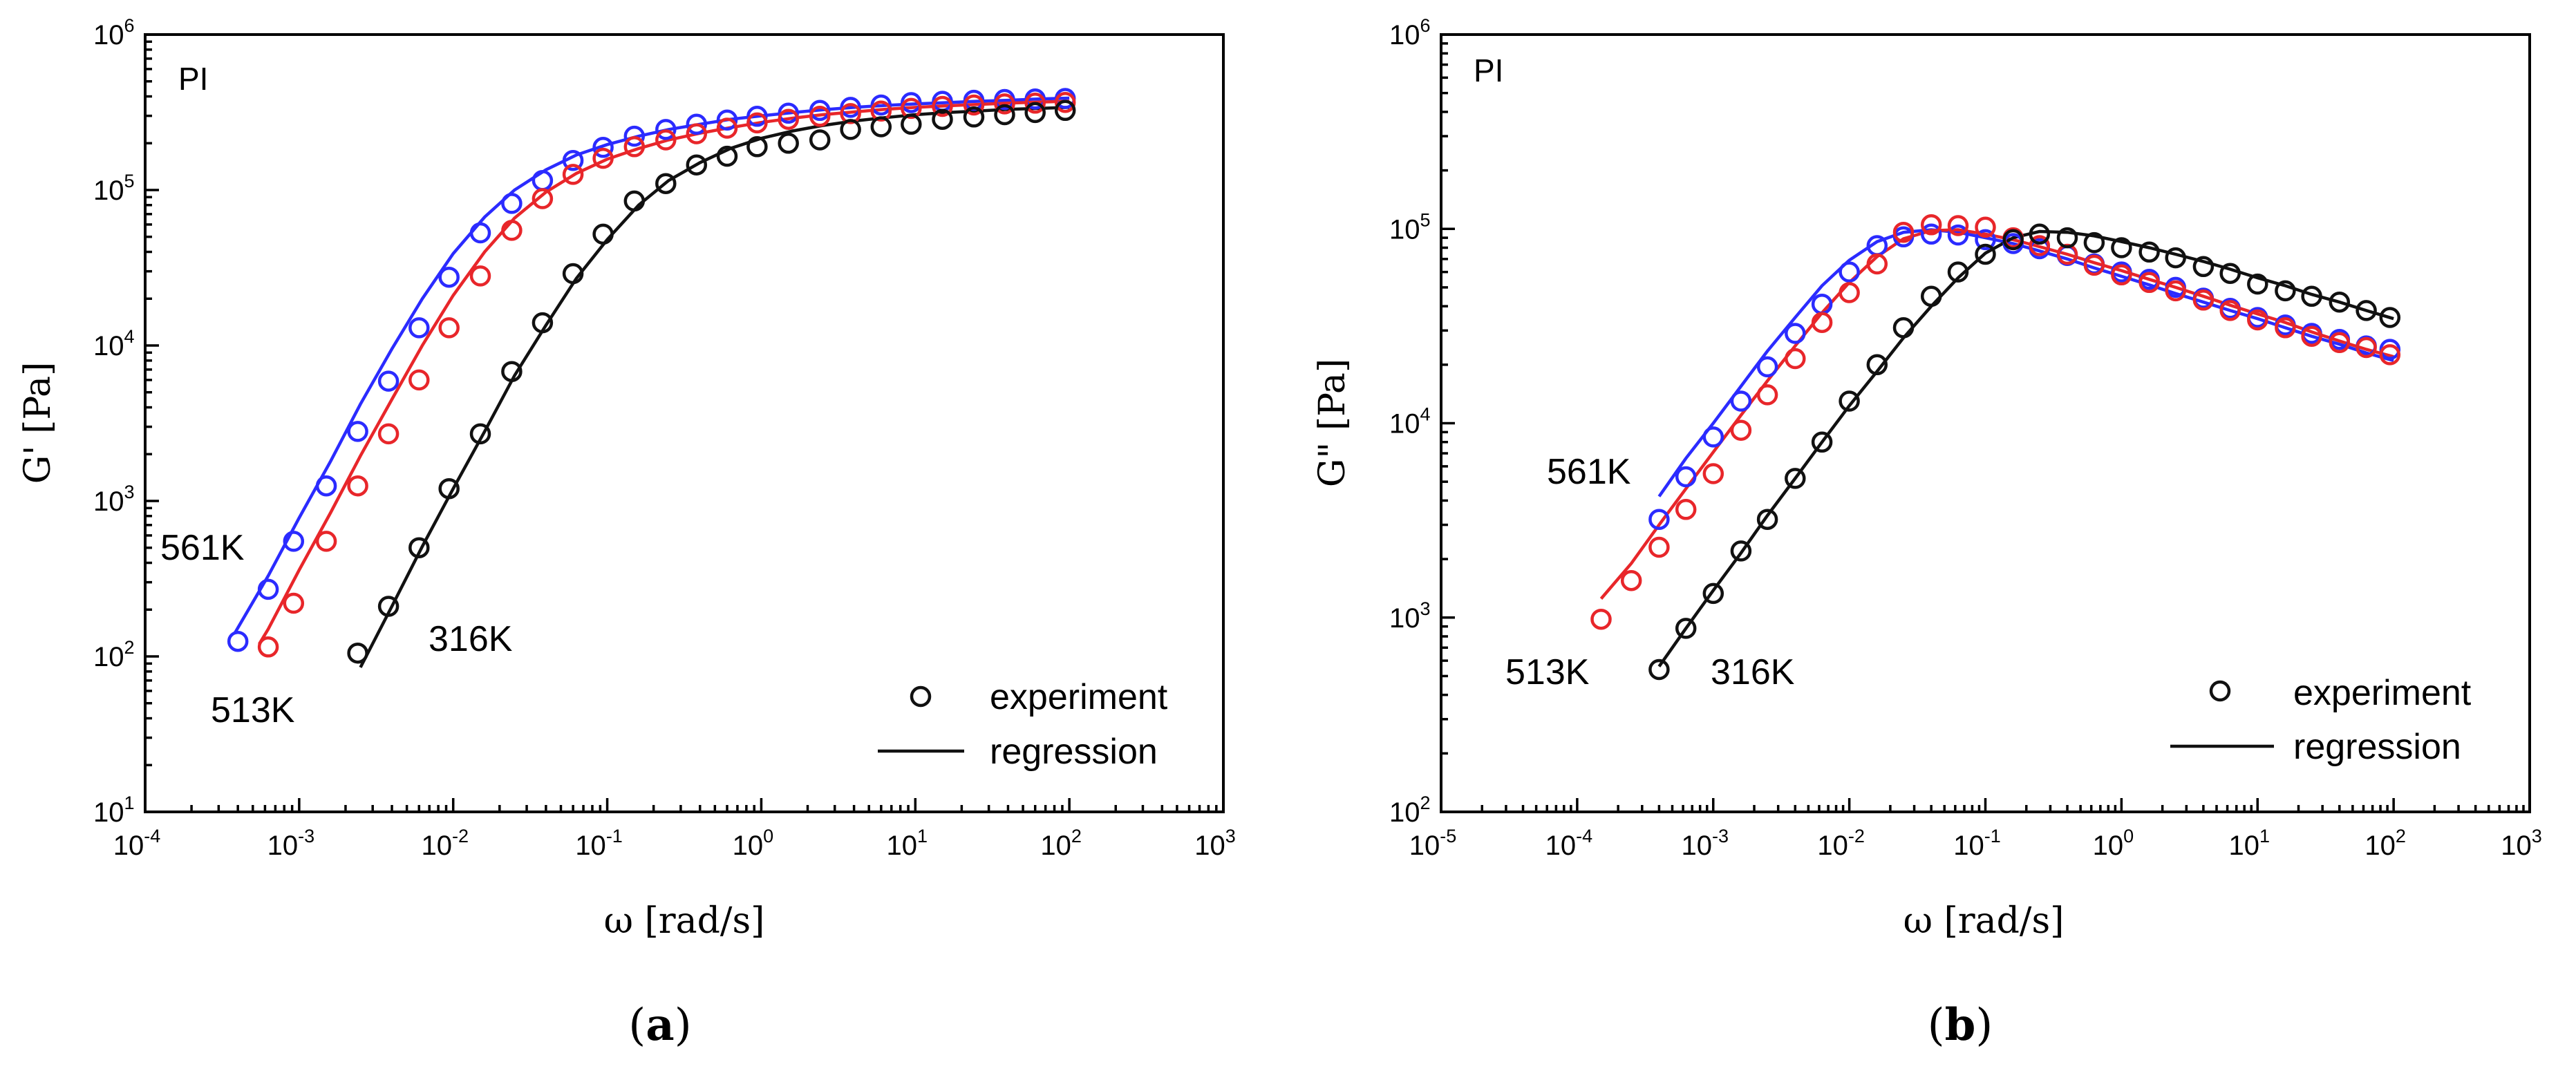  Describe the element at coordinates (2025, 362) in the screenshot. I see `regression-line-561k` at that location.